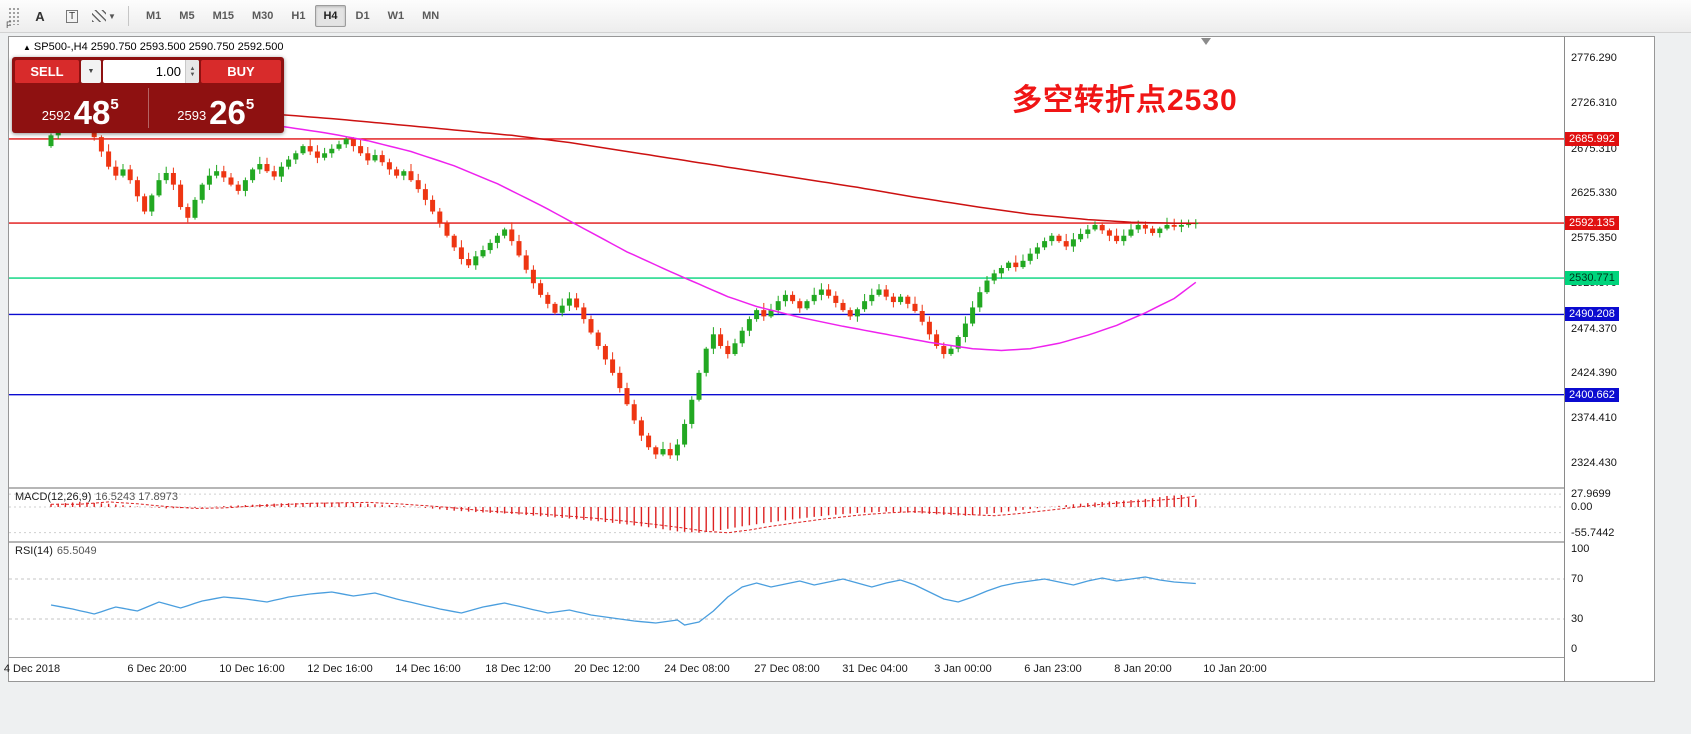 Image resolution: width=1691 pixels, height=734 pixels. I want to click on time-axis-label: 10 Jan 20:00, so click(1235, 669).